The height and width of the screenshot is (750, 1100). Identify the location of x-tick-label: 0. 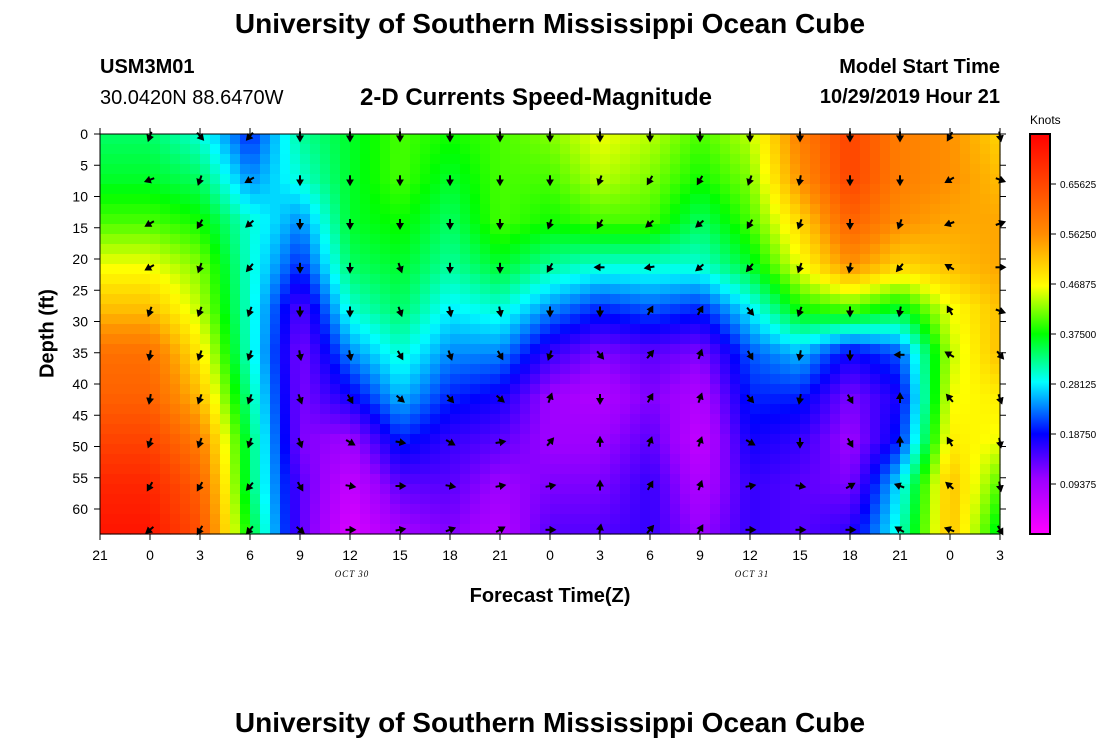
(150, 555).